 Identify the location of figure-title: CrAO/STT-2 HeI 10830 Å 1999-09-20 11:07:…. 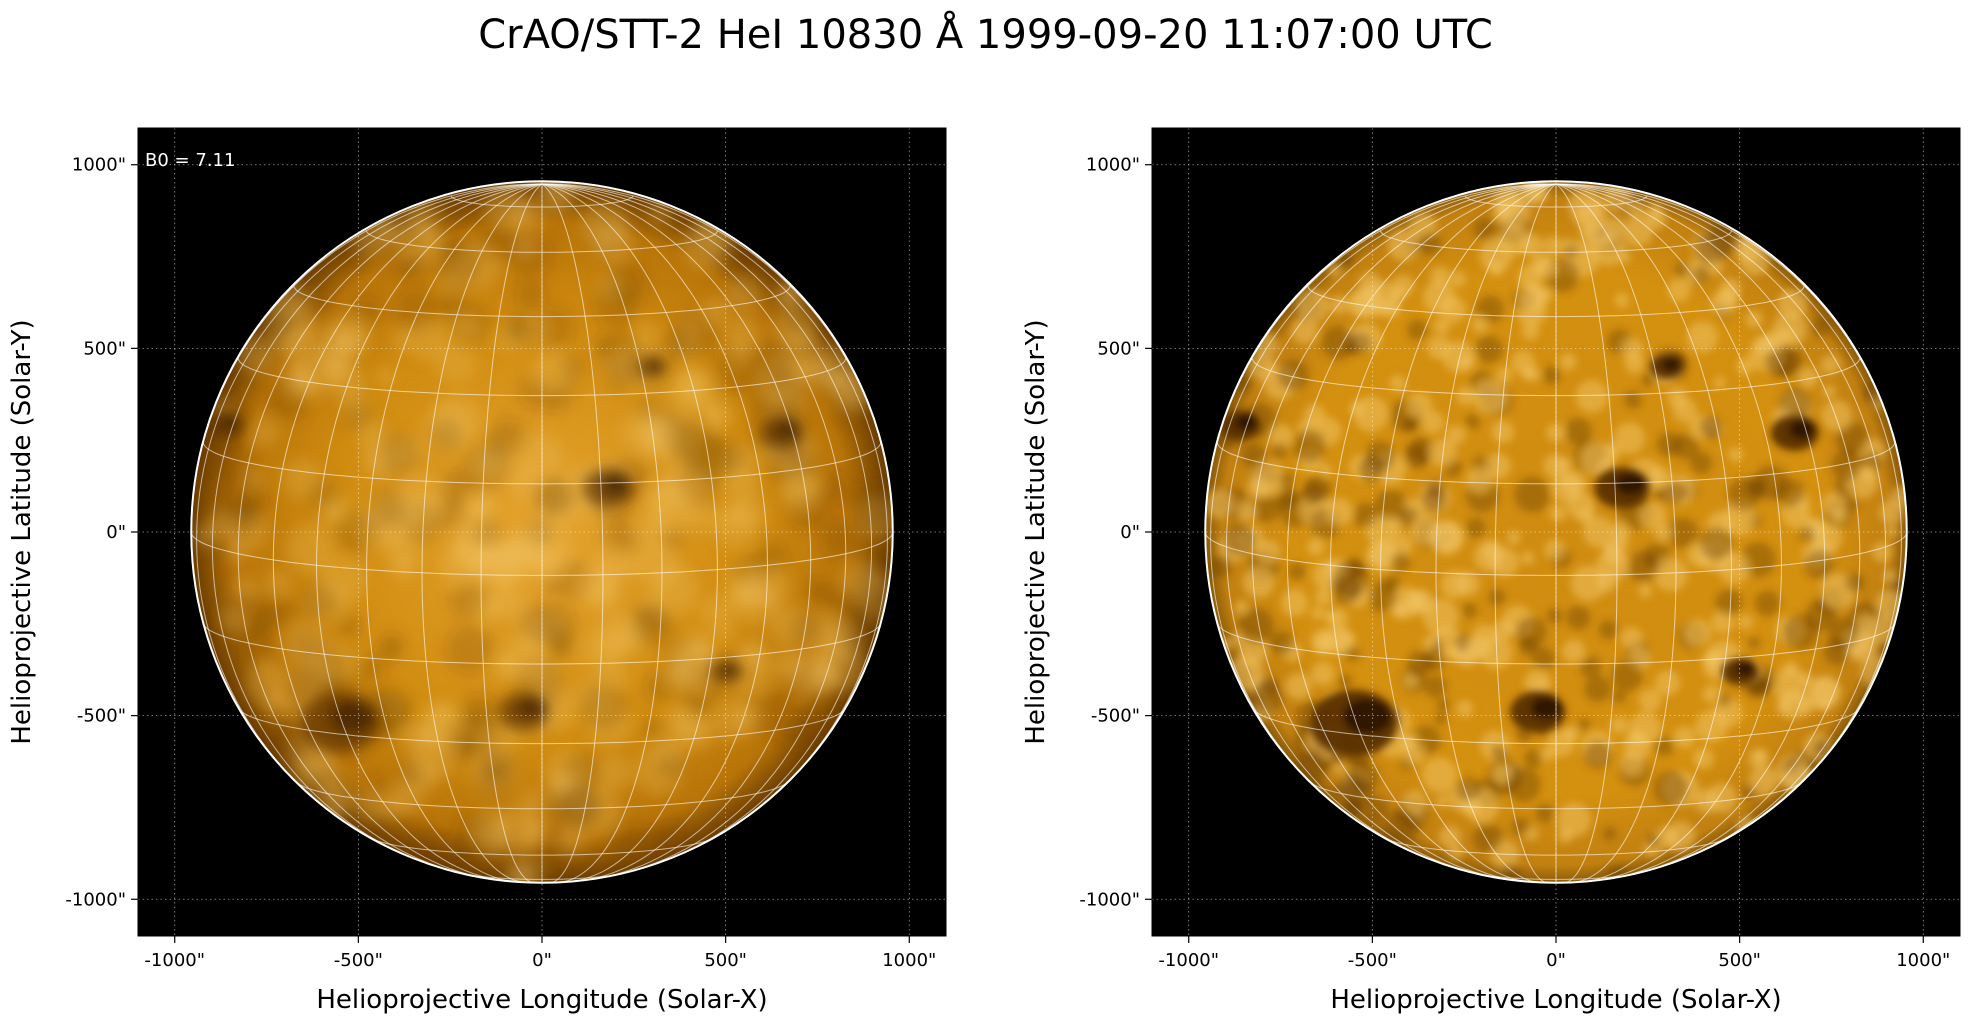
(985, 35).